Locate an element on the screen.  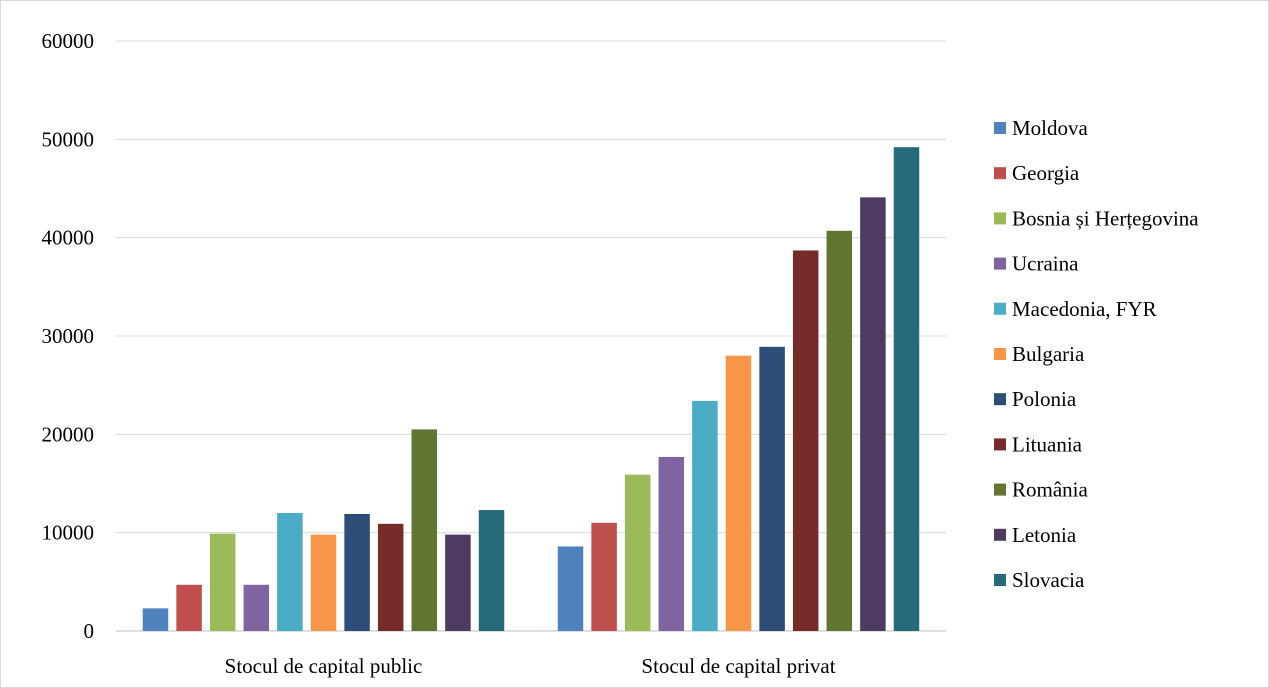
legend-label: Bosnia și Herțegovina is located at coordinates (1105, 218).